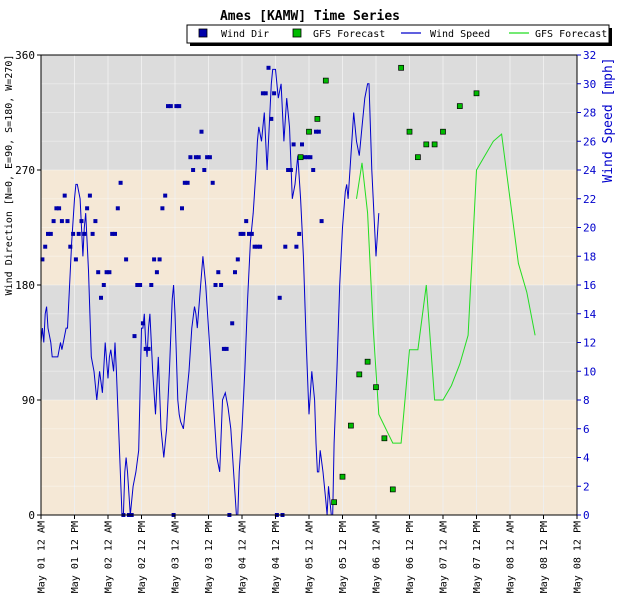 This screenshot has height=600, width=620. I want to click on right-axis-tick-label: 22, so click(589, 199).